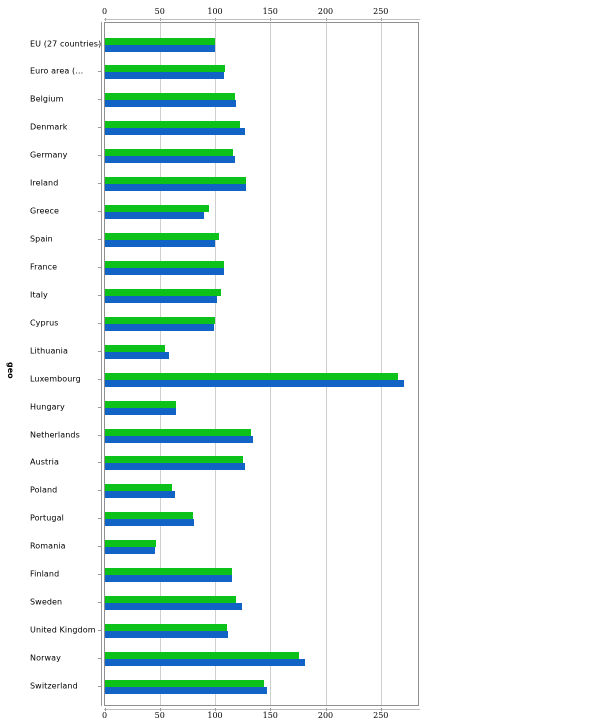 The height and width of the screenshot is (727, 610). What do you see at coordinates (66, 43) in the screenshot?
I see `category-label: EU (27 countries)` at bounding box center [66, 43].